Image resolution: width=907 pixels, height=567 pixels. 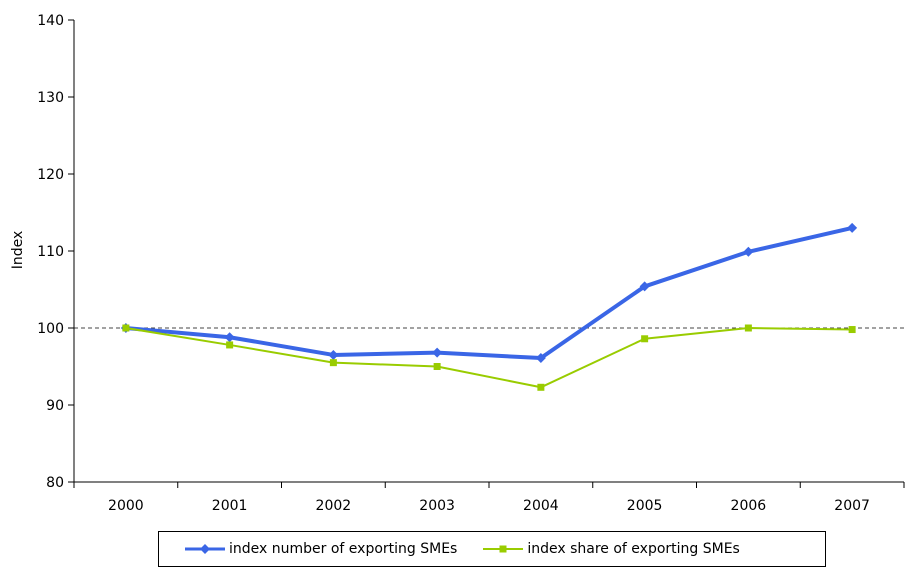 I want to click on legend-item-number: index number of exporting SMEs, so click(x=321, y=549).